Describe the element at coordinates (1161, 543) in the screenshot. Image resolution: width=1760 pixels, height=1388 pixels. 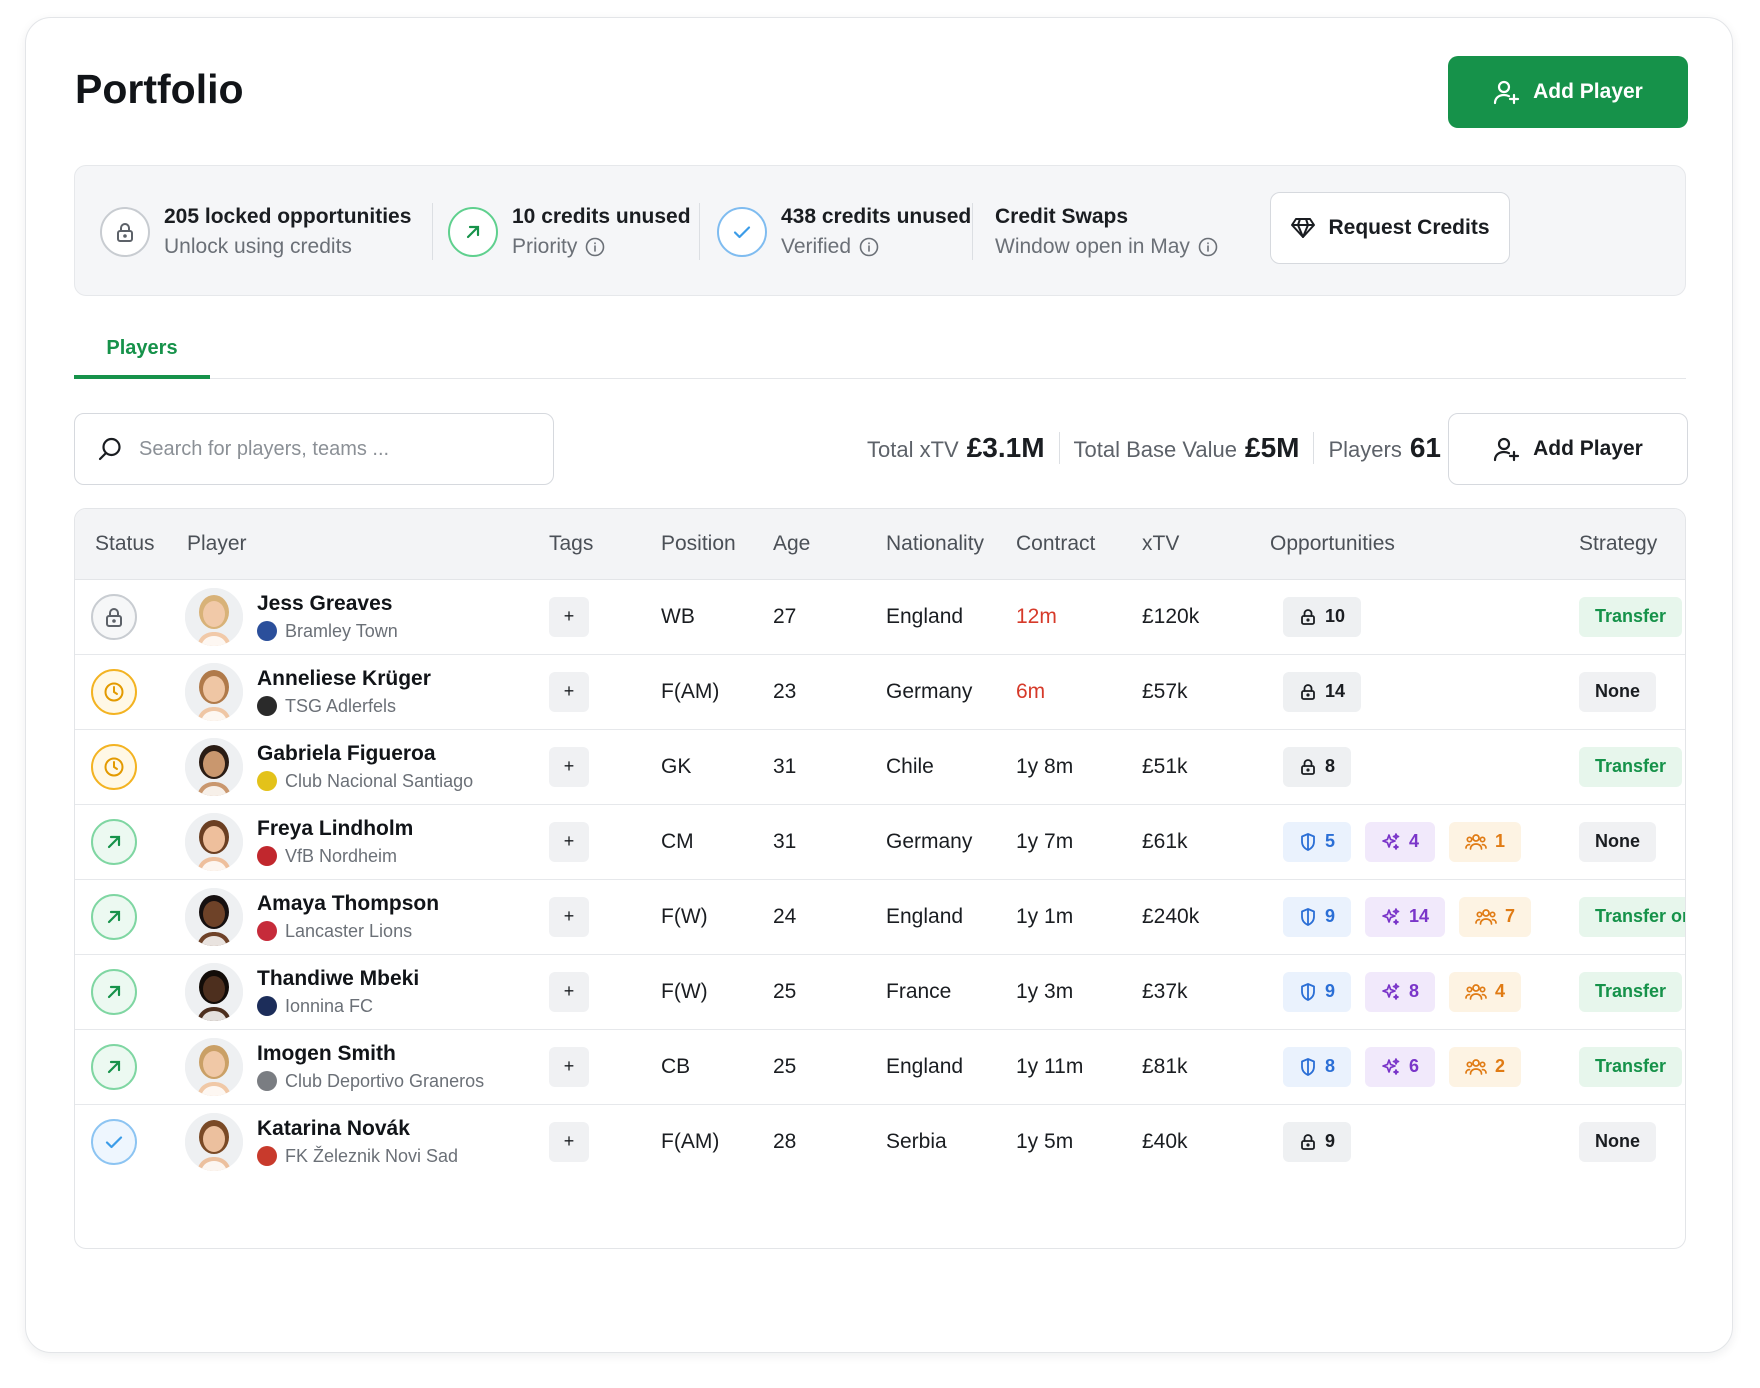
I see `column-header-xtv: xTV` at that location.